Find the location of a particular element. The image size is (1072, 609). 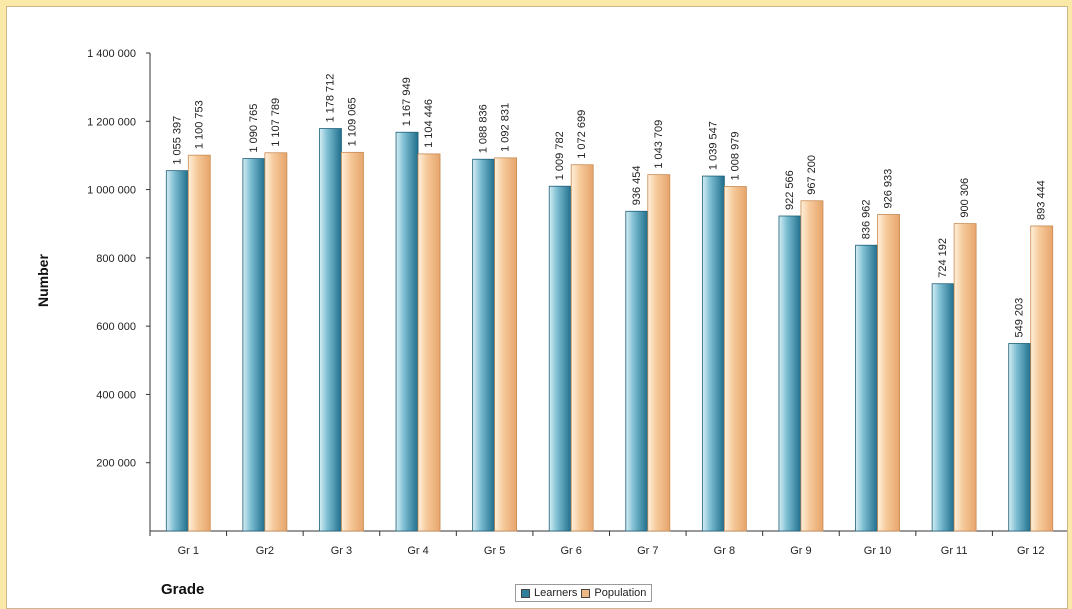

data-label-population-6: 1 072 699 is located at coordinates (582, 134).